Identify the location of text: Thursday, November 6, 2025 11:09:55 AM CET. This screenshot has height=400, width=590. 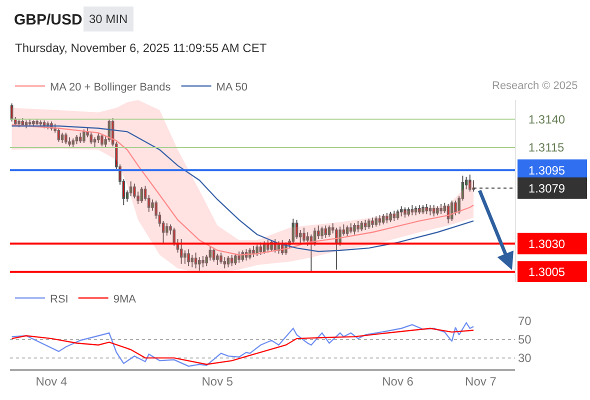
(141, 48).